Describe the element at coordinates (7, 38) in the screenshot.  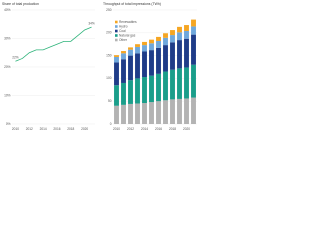
I see `y-tick-label: 30%` at that location.